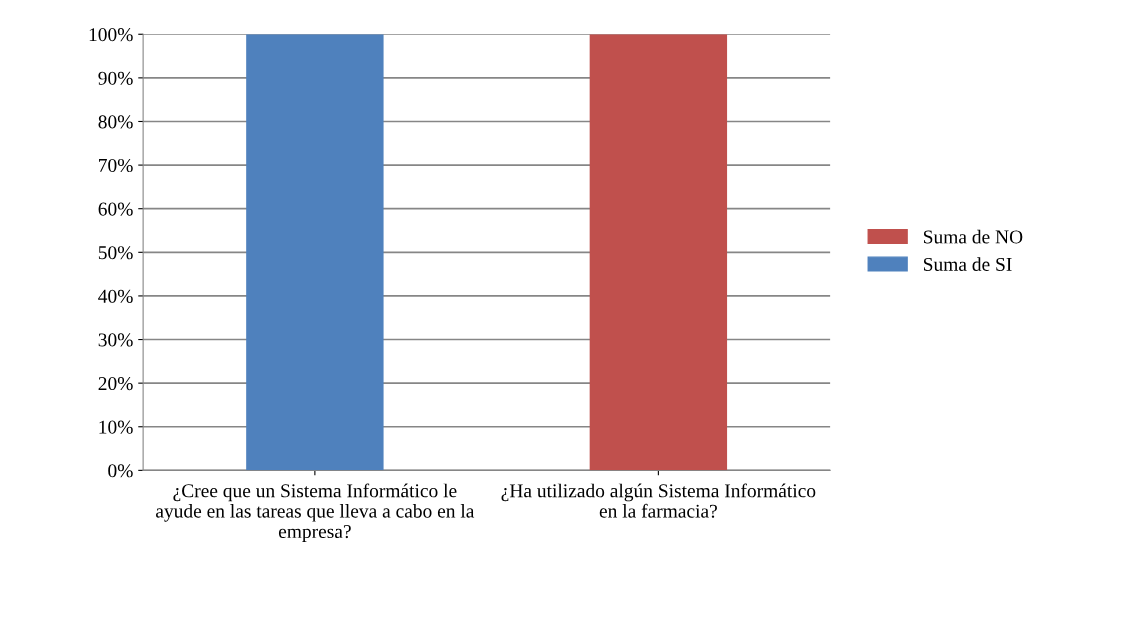  What do you see at coordinates (115, 209) in the screenshot?
I see `y-tick-label: 60%` at bounding box center [115, 209].